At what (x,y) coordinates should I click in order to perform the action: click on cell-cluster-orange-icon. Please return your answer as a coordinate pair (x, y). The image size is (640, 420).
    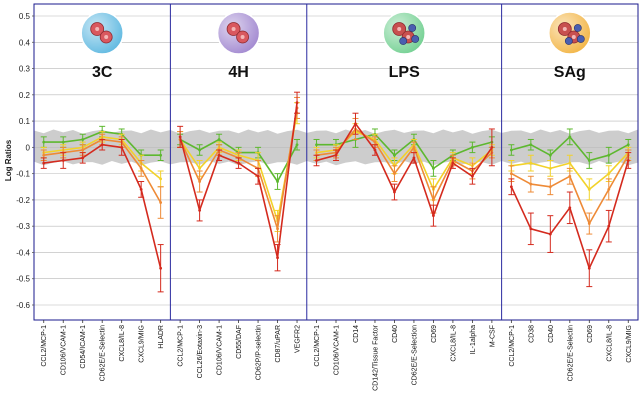
    Looking at the image, I should click on (570, 33).